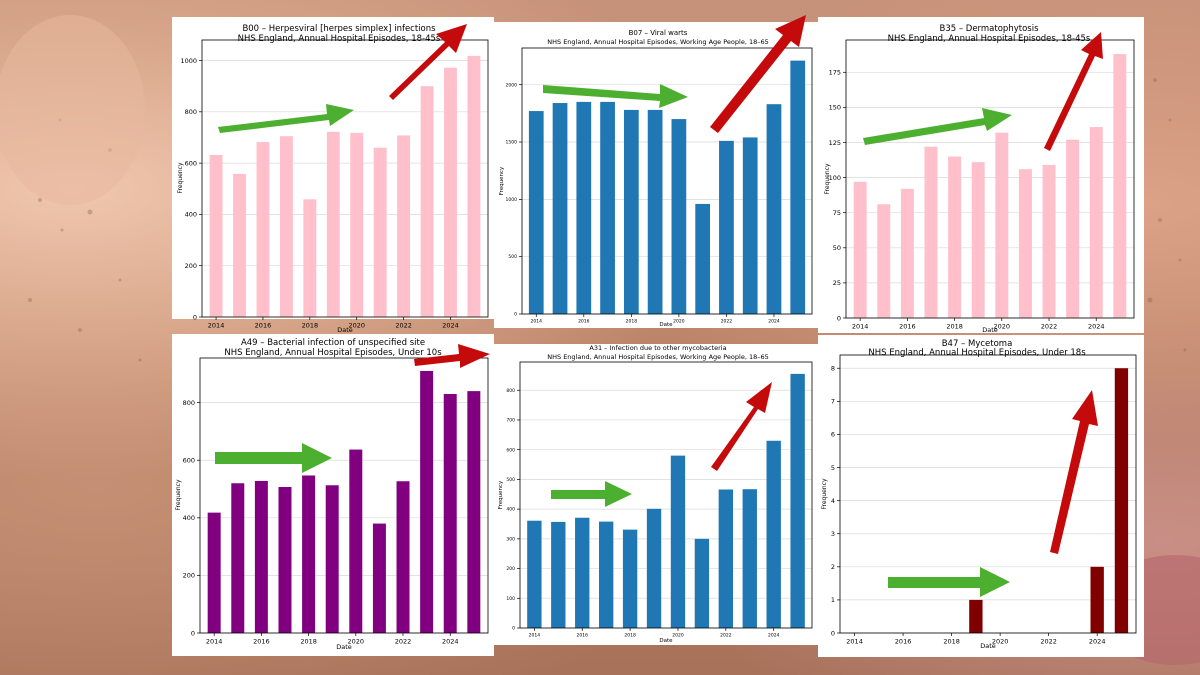 Image resolution: width=1200 pixels, height=675 pixels. Describe the element at coordinates (191, 163) in the screenshot. I see `y-tick-label: 600` at that location.